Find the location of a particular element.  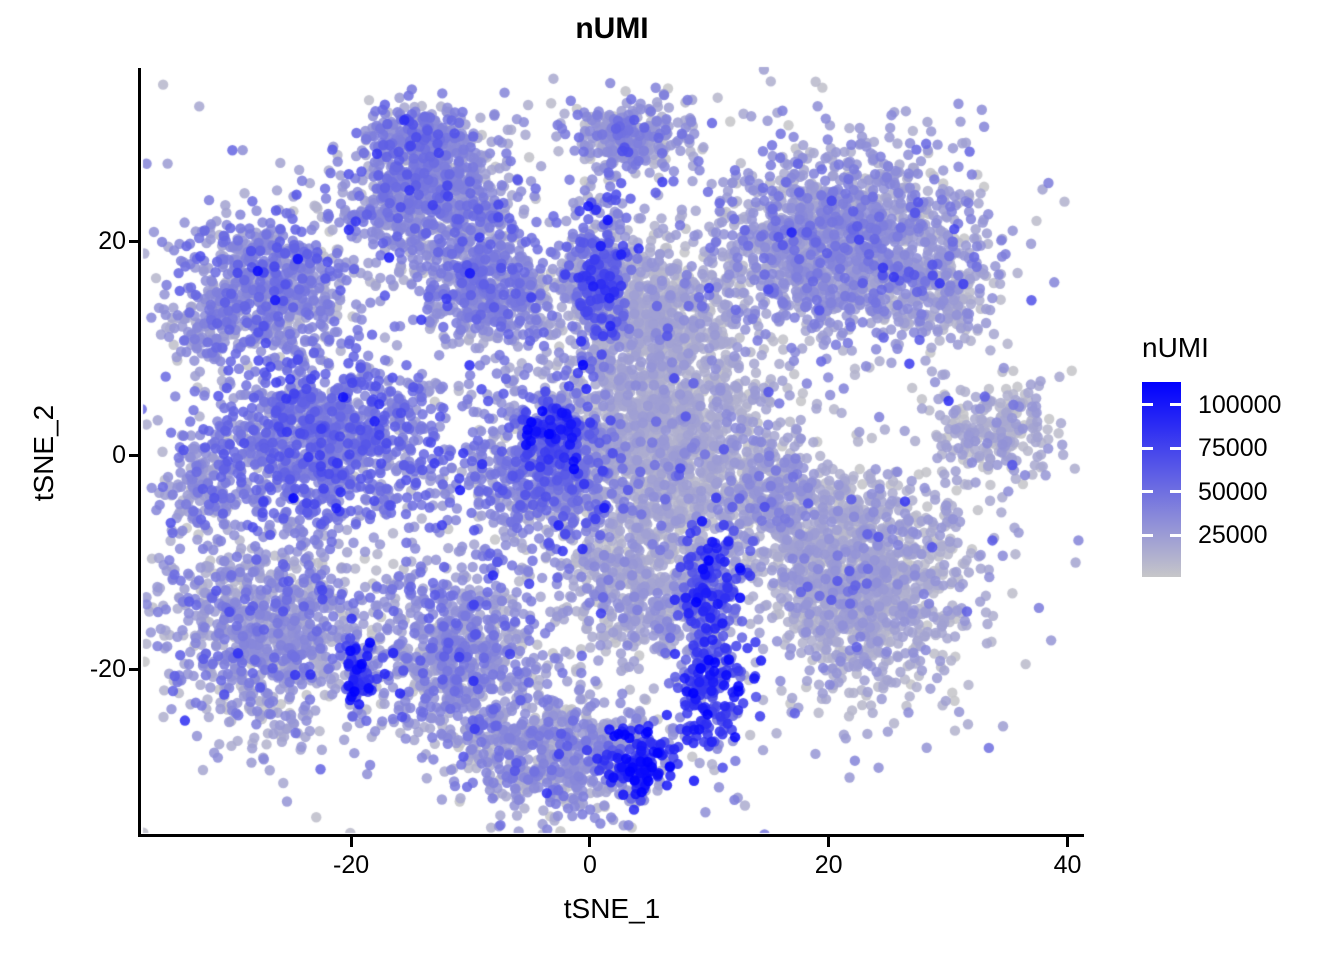

y-tick-label: 20 is located at coordinates (112, 241).